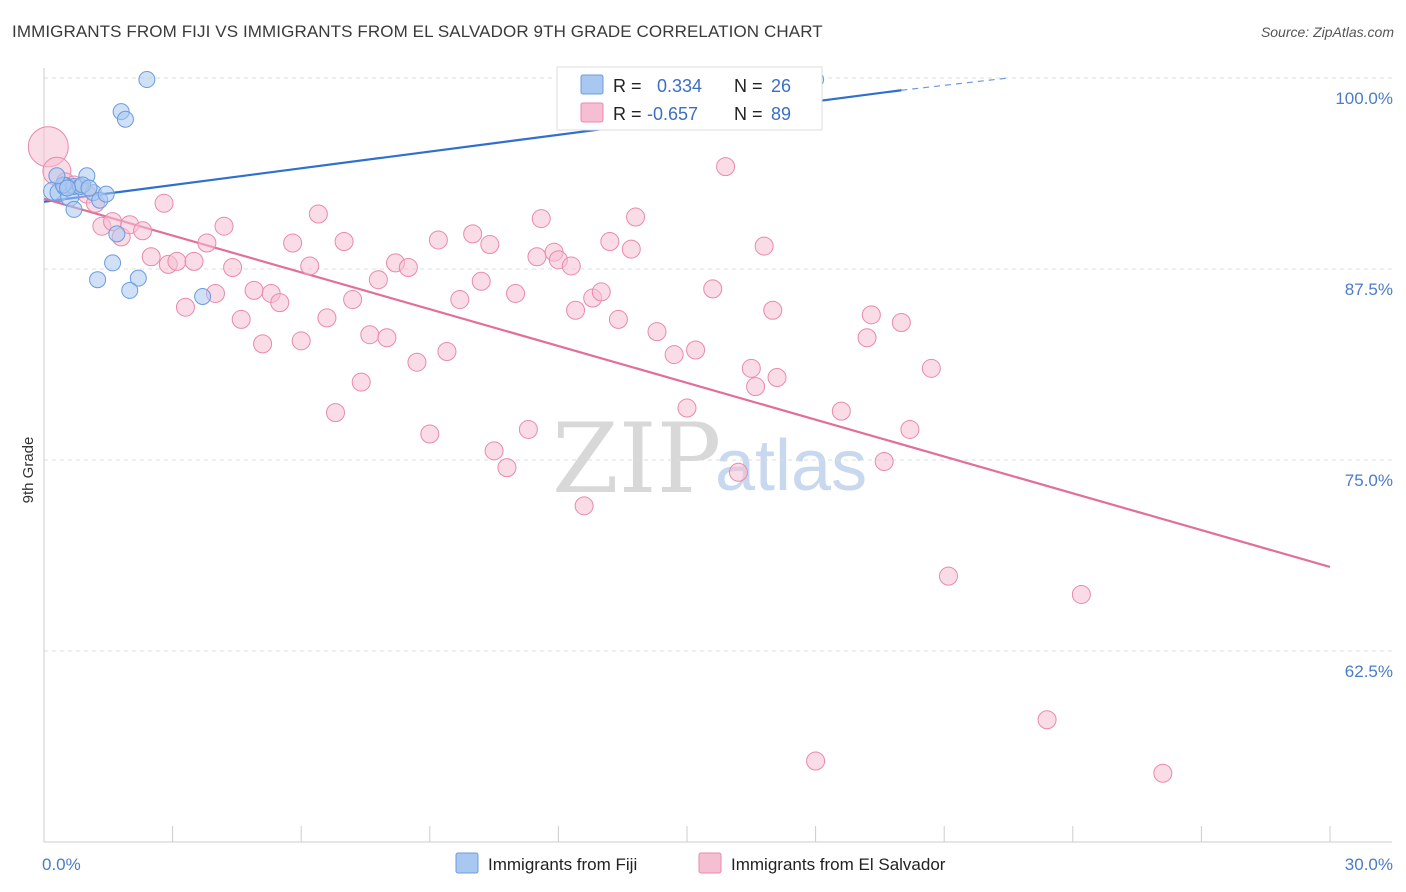 The width and height of the screenshot is (1406, 892). Describe the element at coordinates (1369, 864) in the screenshot. I see `x-tick-label-max: 30.0%` at that location.